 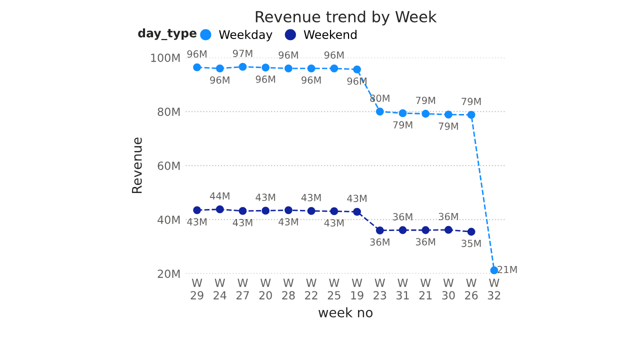 What do you see at coordinates (220, 196) in the screenshot?
I see `data-label: 44M` at bounding box center [220, 196].